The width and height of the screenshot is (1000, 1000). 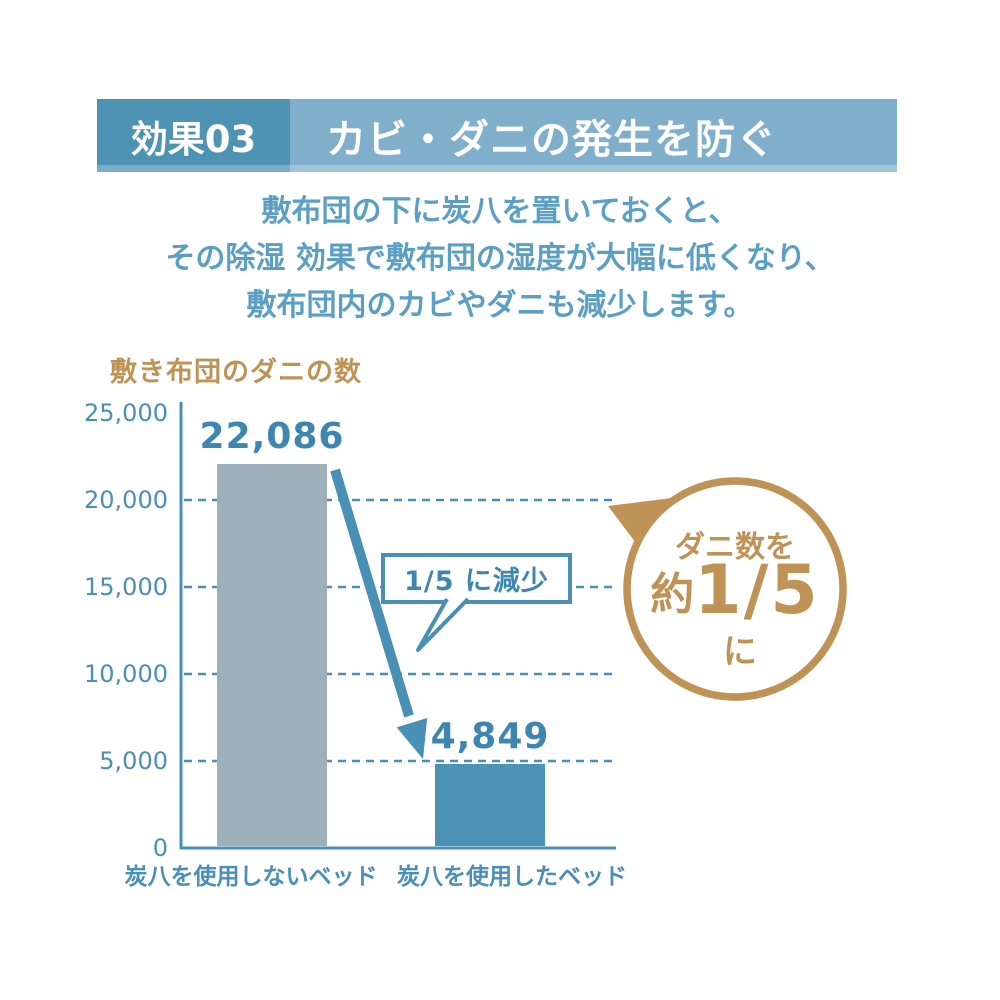 I want to click on y-tick-label: 15,000, so click(x=126, y=587).